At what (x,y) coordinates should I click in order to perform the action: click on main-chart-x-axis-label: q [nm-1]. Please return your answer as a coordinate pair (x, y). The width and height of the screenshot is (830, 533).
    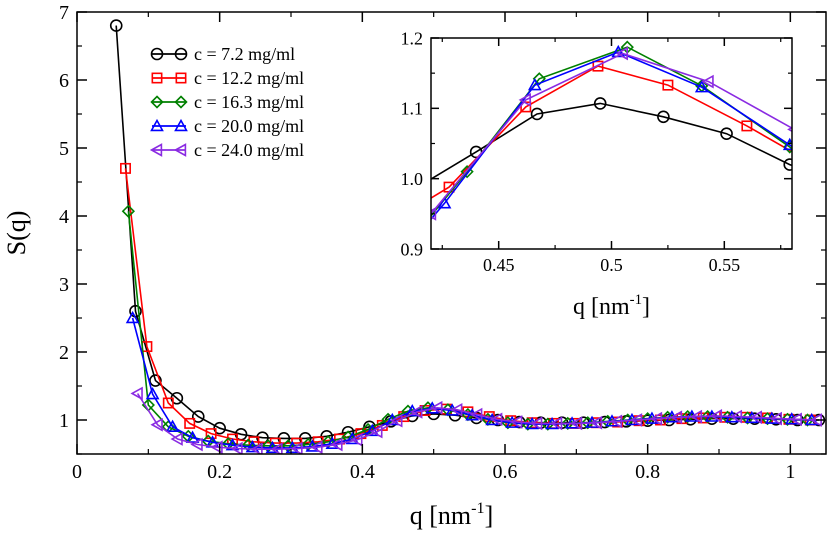
    Looking at the image, I should click on (451, 515).